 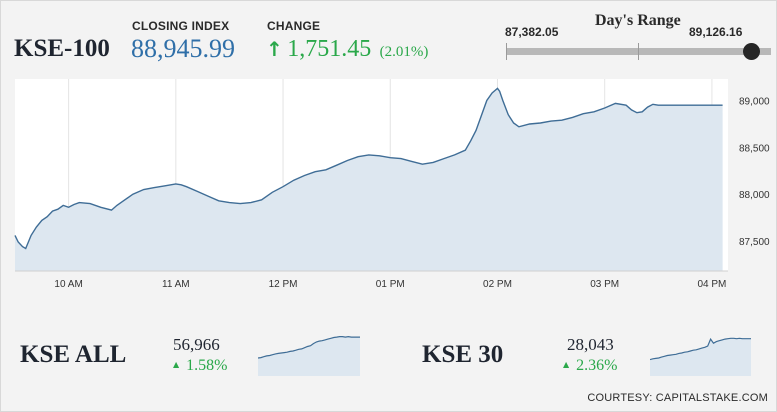 What do you see at coordinates (754, 195) in the screenshot?
I see `y-tick-label: 88,000` at bounding box center [754, 195].